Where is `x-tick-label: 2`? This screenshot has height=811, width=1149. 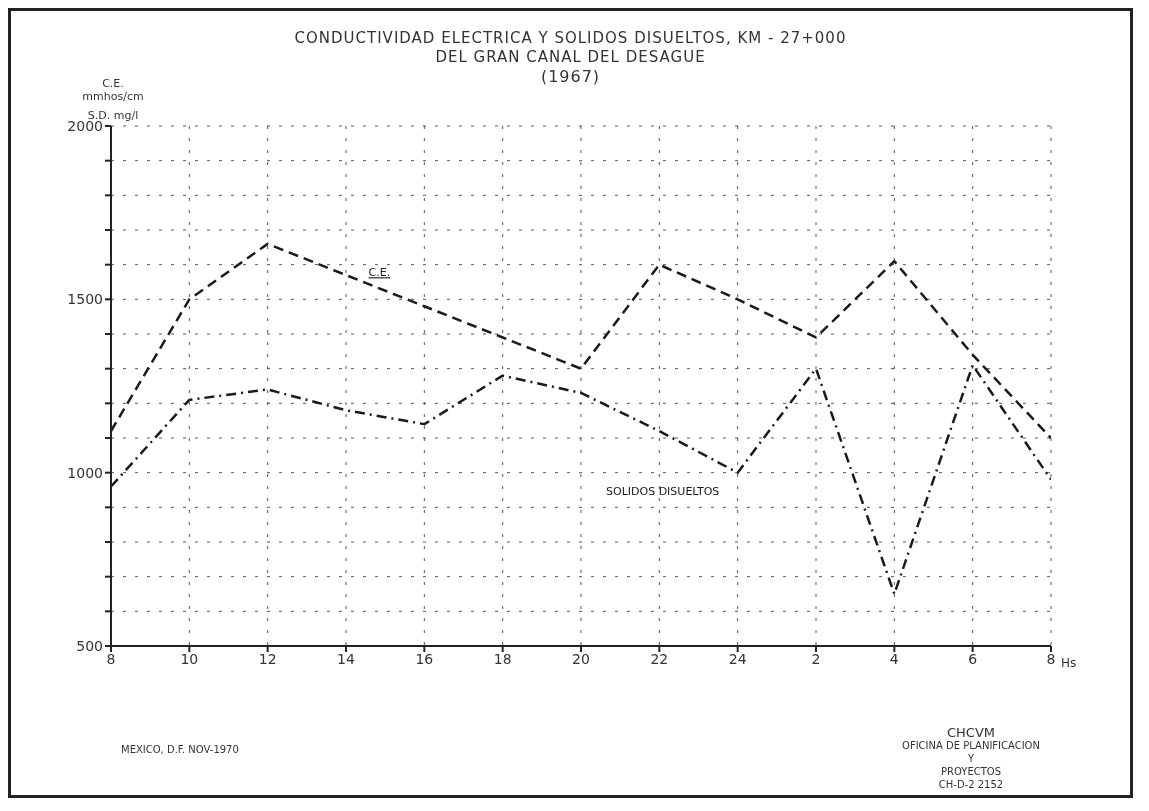 x-tick-label: 2 is located at coordinates (816, 658).